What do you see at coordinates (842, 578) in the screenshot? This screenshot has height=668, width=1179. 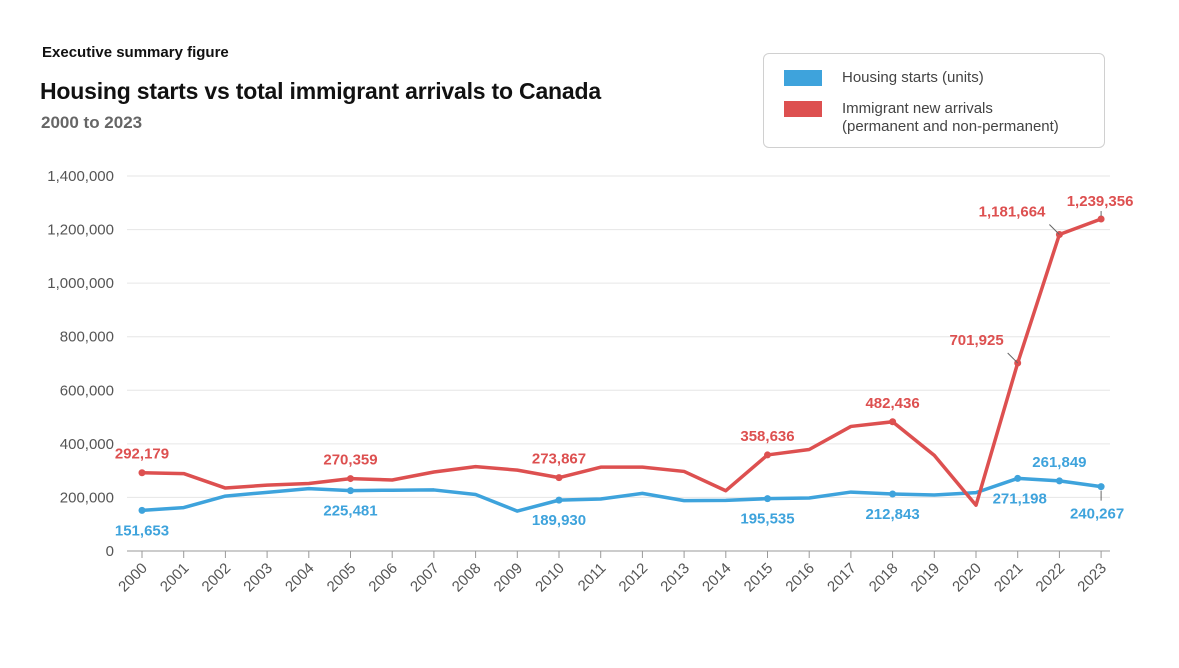 I see `x-tick-label: 2017` at bounding box center [842, 578].